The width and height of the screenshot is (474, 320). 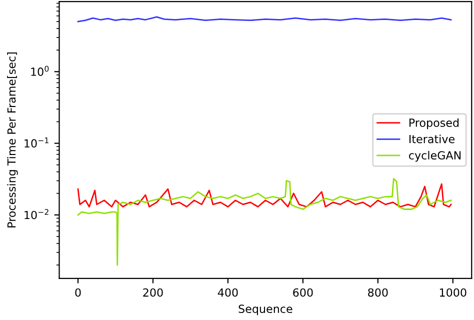 I want to click on legend-label: Proposed, so click(x=434, y=124).